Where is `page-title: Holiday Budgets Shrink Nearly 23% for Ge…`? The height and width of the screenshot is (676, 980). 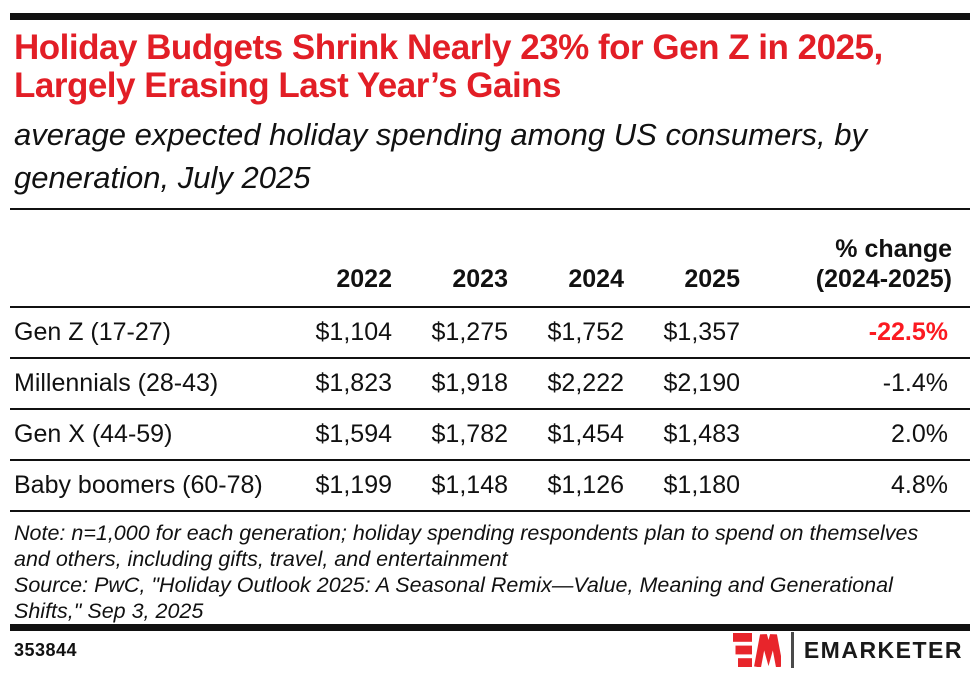
page-title: Holiday Budgets Shrink Nearly 23% for Ge… is located at coordinates (448, 66).